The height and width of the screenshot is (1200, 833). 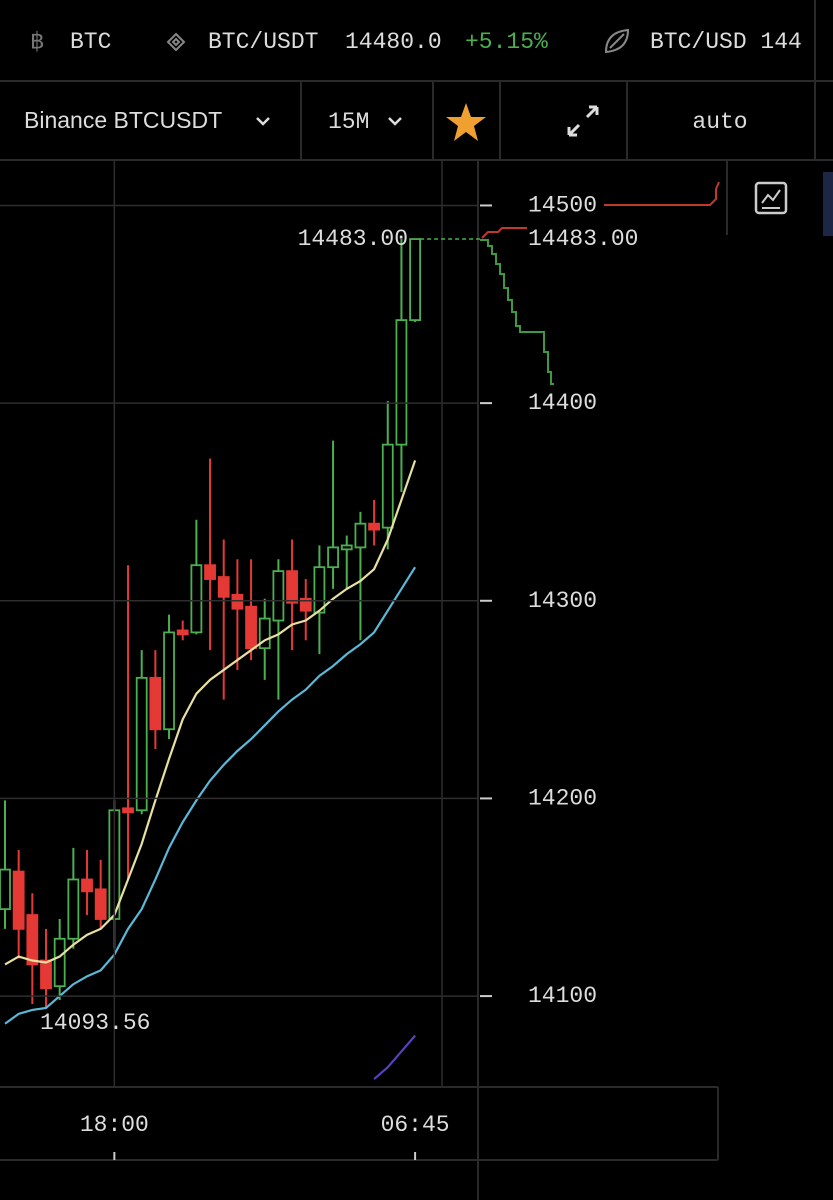 I want to click on bid-depth, so click(x=517, y=312).